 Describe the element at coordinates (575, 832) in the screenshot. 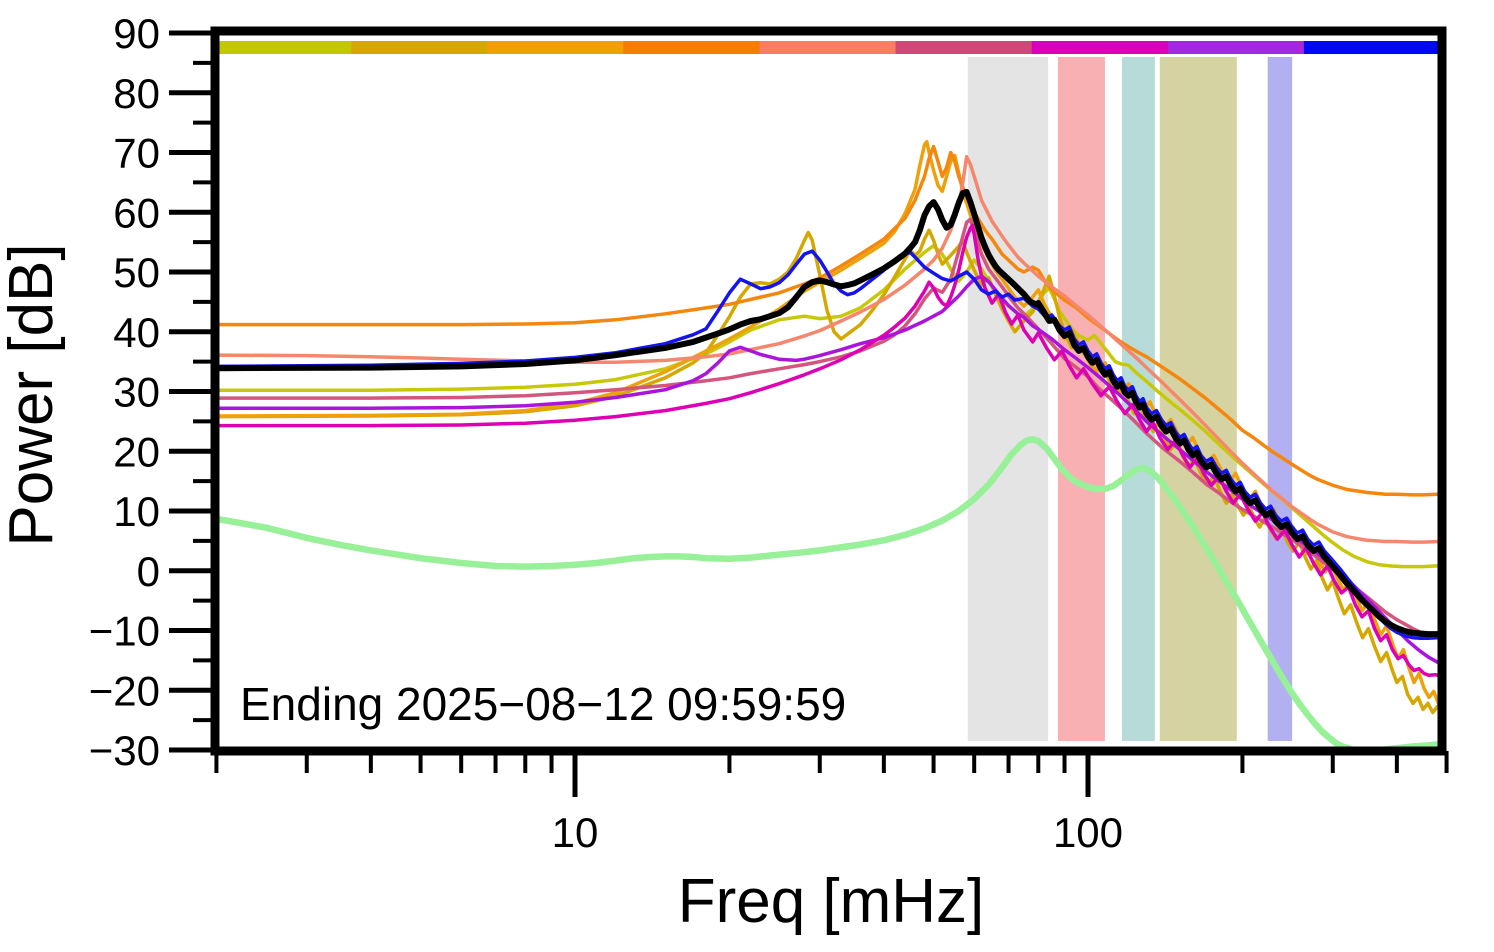

I see `x-tick-label: 10` at that location.